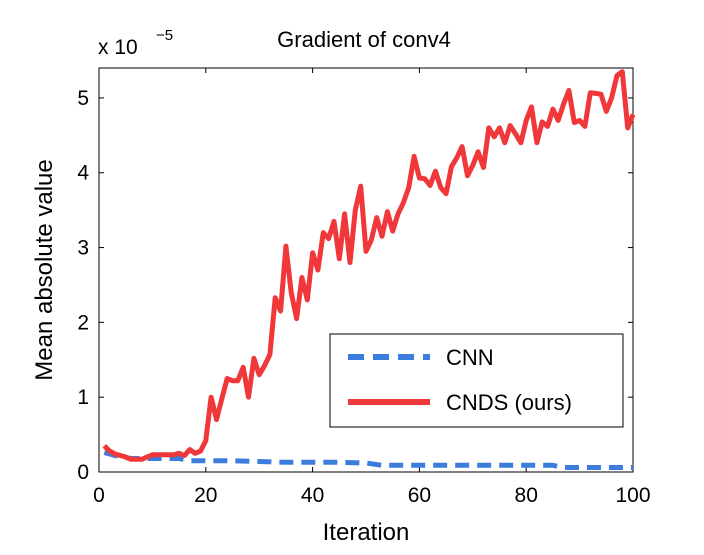 The image size is (704, 555). What do you see at coordinates (83, 173) in the screenshot?
I see `y-tick-label: 4` at bounding box center [83, 173].